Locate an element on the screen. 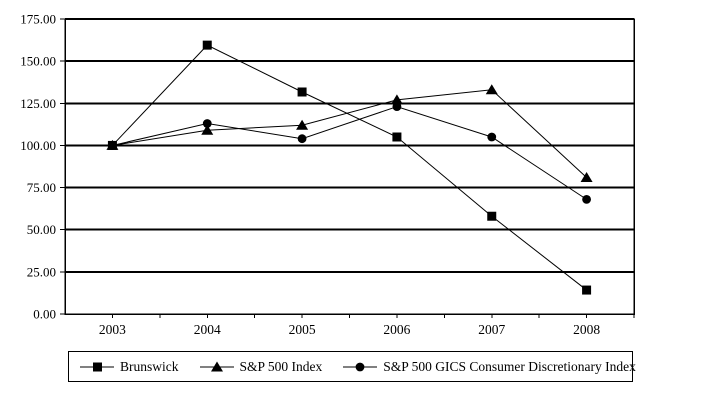  legend-triangle-icon is located at coordinates (216, 366).